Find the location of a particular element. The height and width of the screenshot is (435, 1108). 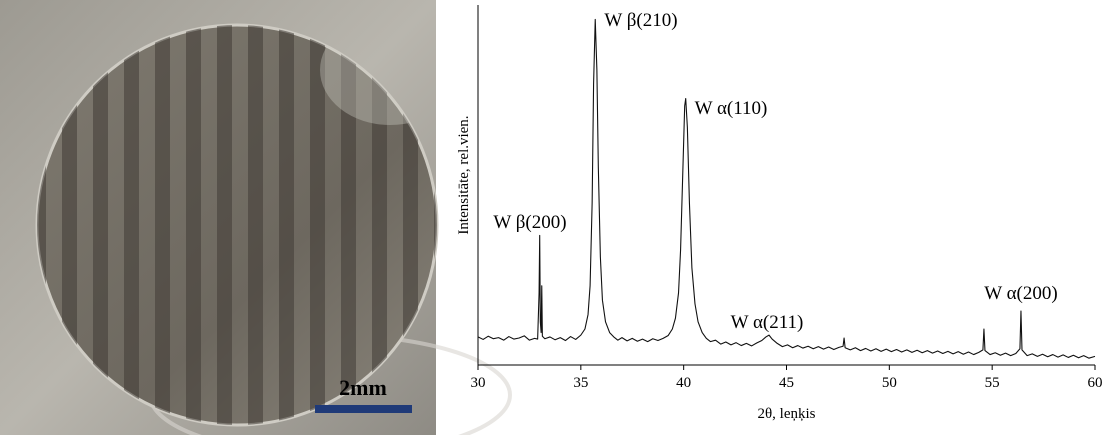

x-tick-label: 30 is located at coordinates (478, 383).